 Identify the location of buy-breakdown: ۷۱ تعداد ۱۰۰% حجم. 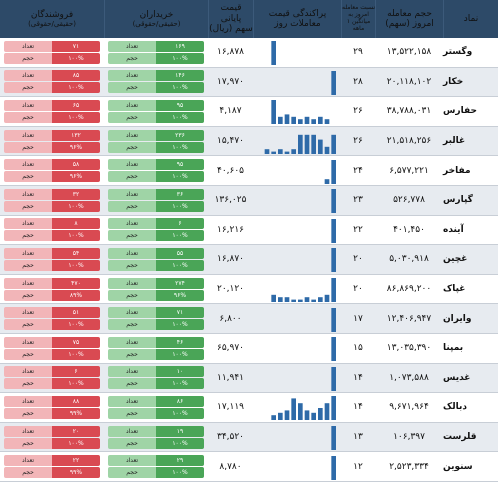
(156, 319).